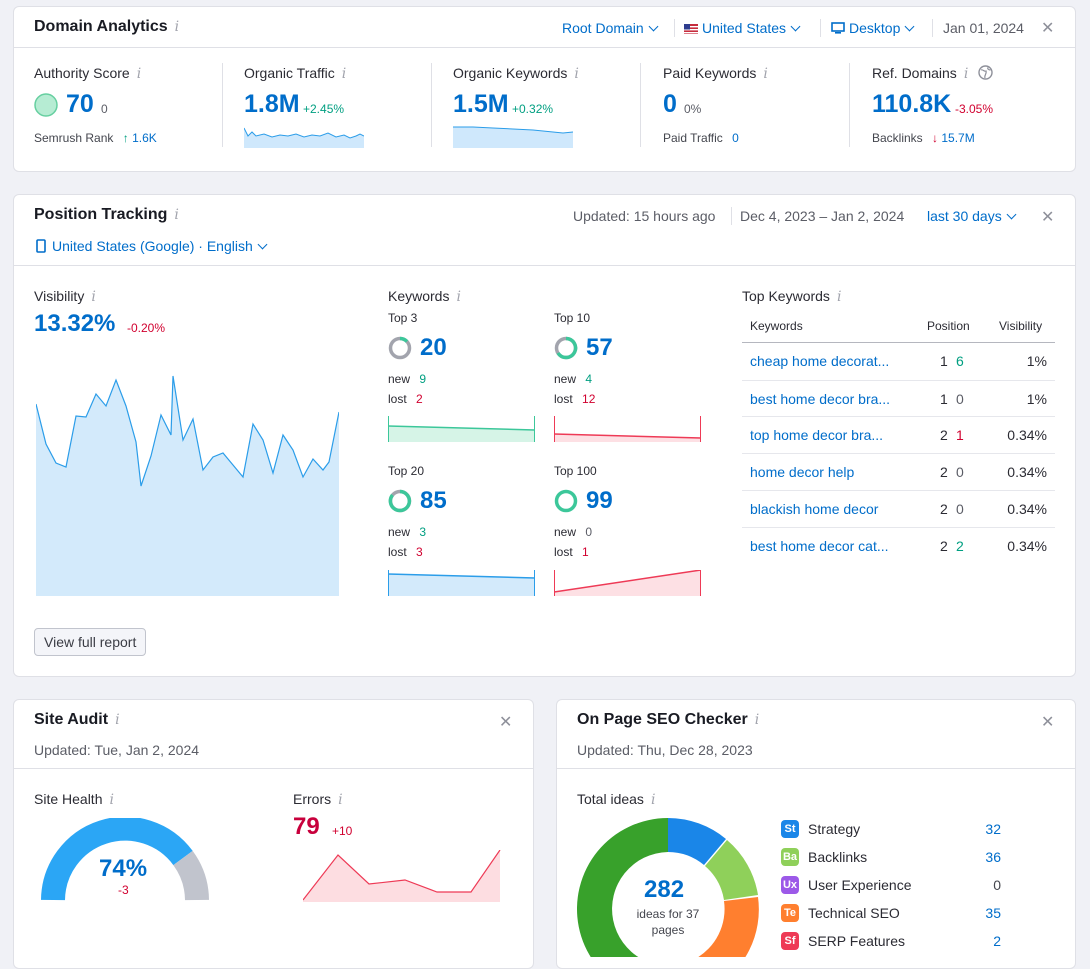 This screenshot has width=1090, height=969. Describe the element at coordinates (46, 105) in the screenshot. I see `authority-circle-icon` at that location.